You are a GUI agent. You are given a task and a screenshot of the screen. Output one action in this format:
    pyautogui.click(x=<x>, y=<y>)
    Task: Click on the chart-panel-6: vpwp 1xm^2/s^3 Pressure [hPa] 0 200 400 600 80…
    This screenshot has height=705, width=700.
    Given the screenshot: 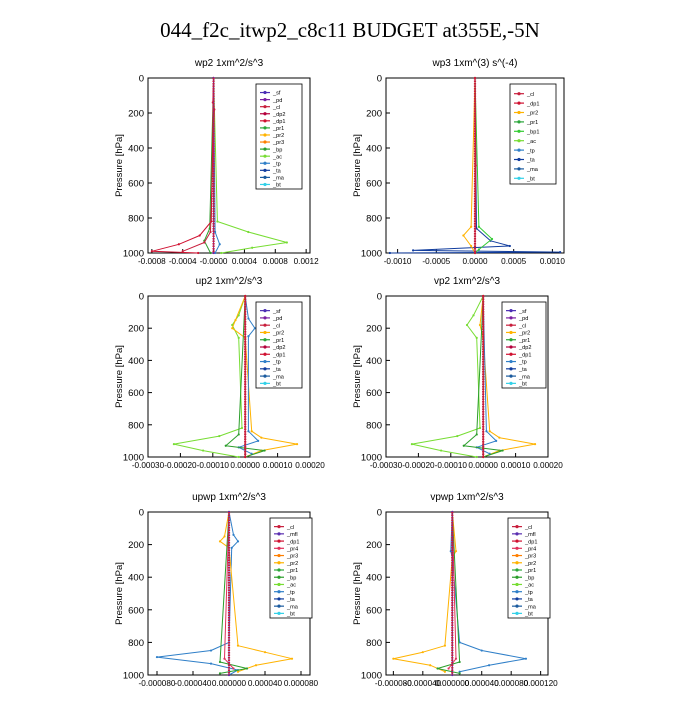 What is the action you would take?
    pyautogui.click(x=455, y=590)
    